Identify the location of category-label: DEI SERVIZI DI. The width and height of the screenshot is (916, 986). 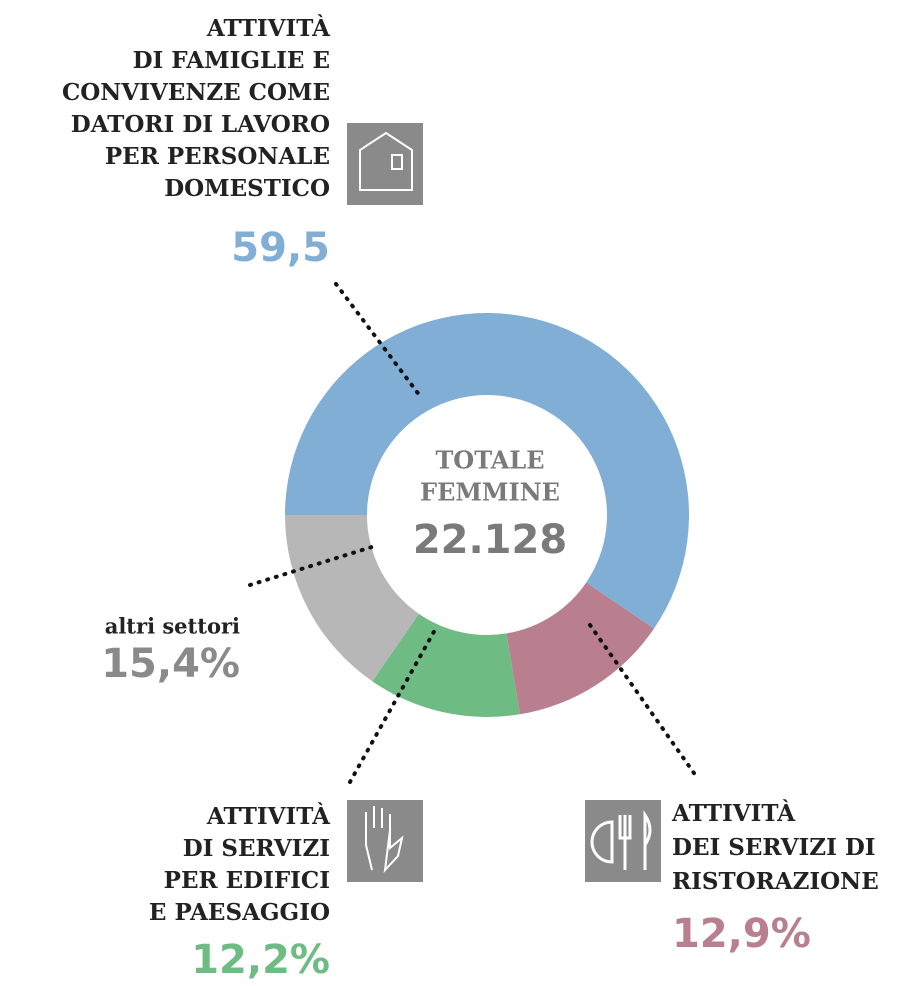
(774, 847).